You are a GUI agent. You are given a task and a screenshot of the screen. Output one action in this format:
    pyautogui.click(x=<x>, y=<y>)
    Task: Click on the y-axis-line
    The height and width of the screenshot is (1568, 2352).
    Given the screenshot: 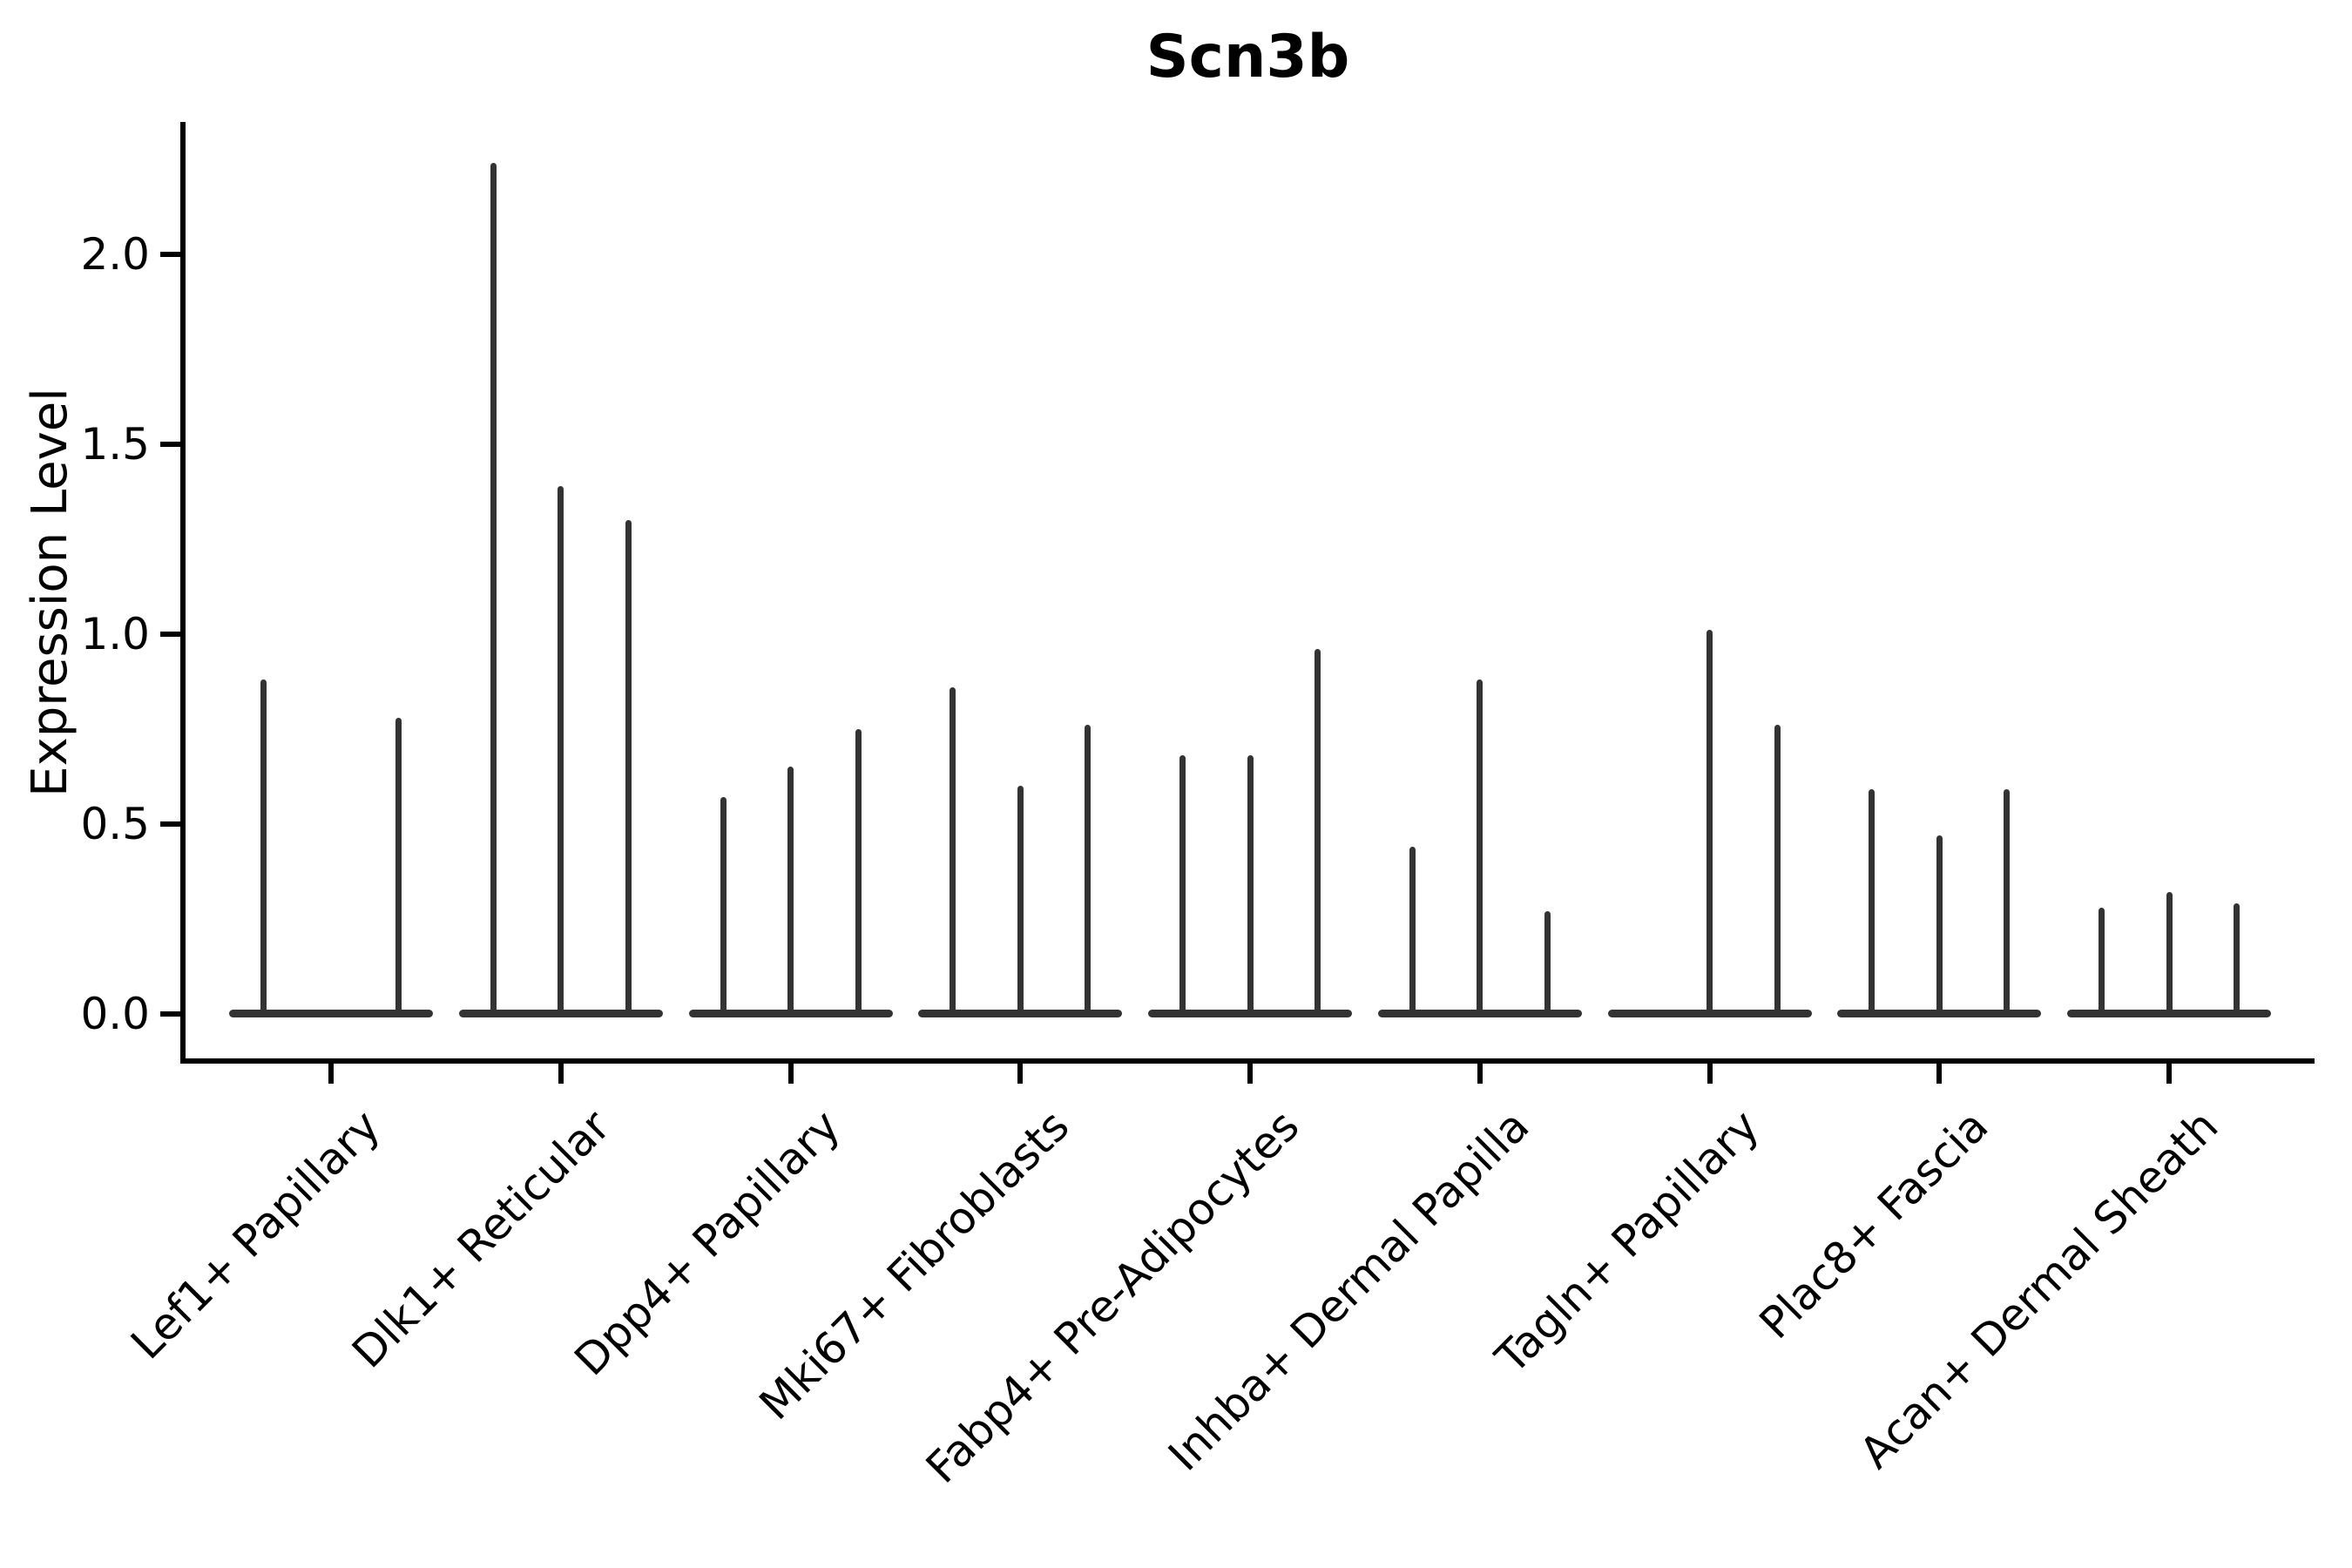 What is the action you would take?
    pyautogui.click(x=183, y=593)
    